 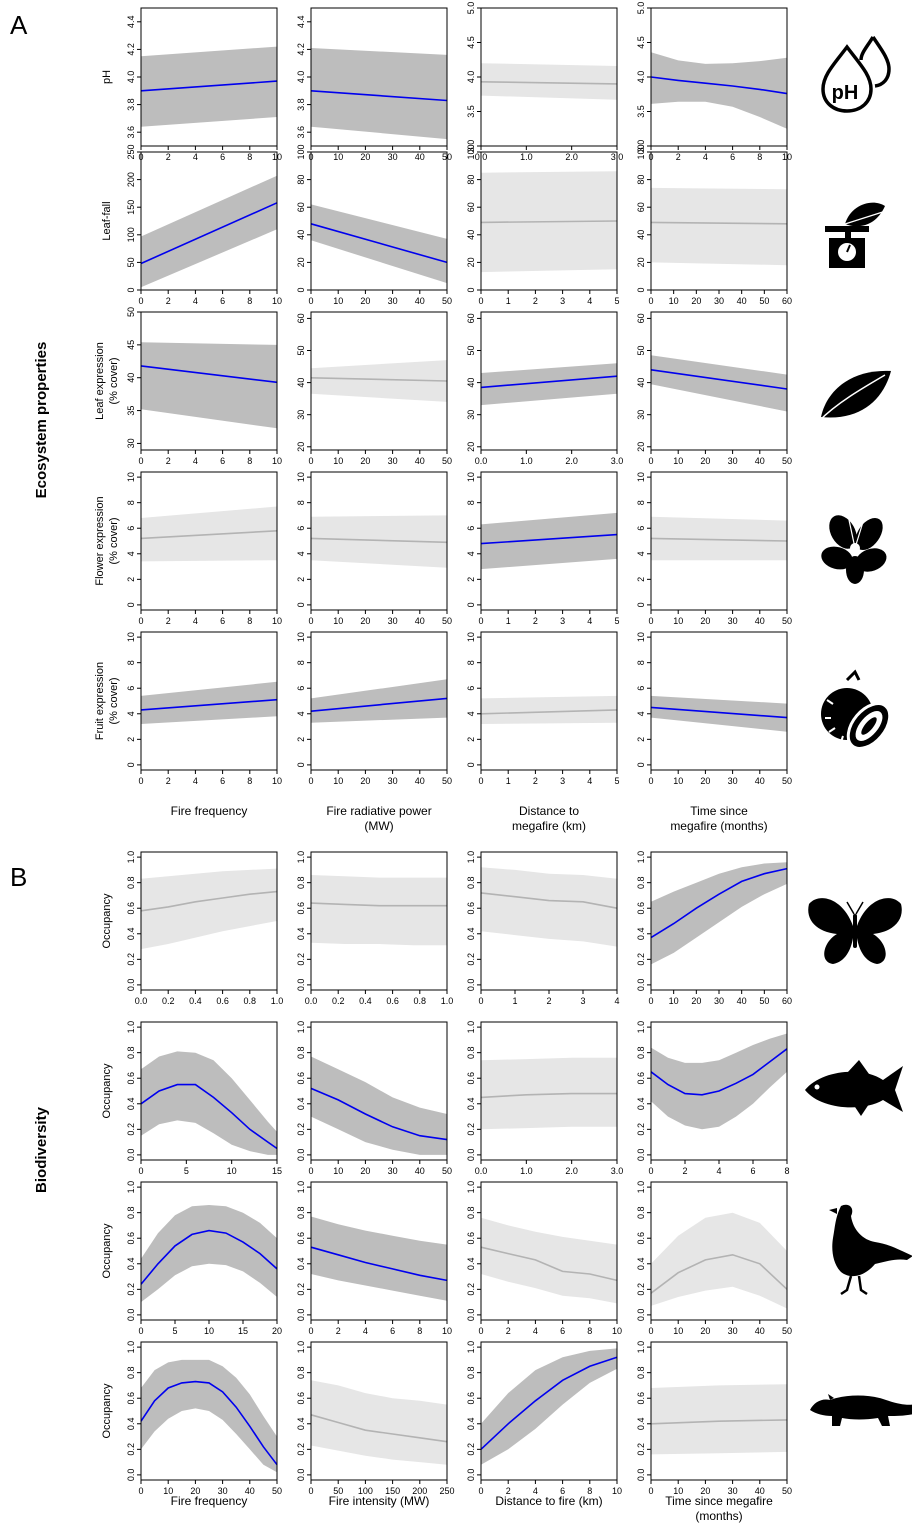 I want to click on panel-b-4-4: 0 10 20 30 40 50 0.0 0.2 0.4 0.6 0.8 1.0, so click(x=714, y=1418).